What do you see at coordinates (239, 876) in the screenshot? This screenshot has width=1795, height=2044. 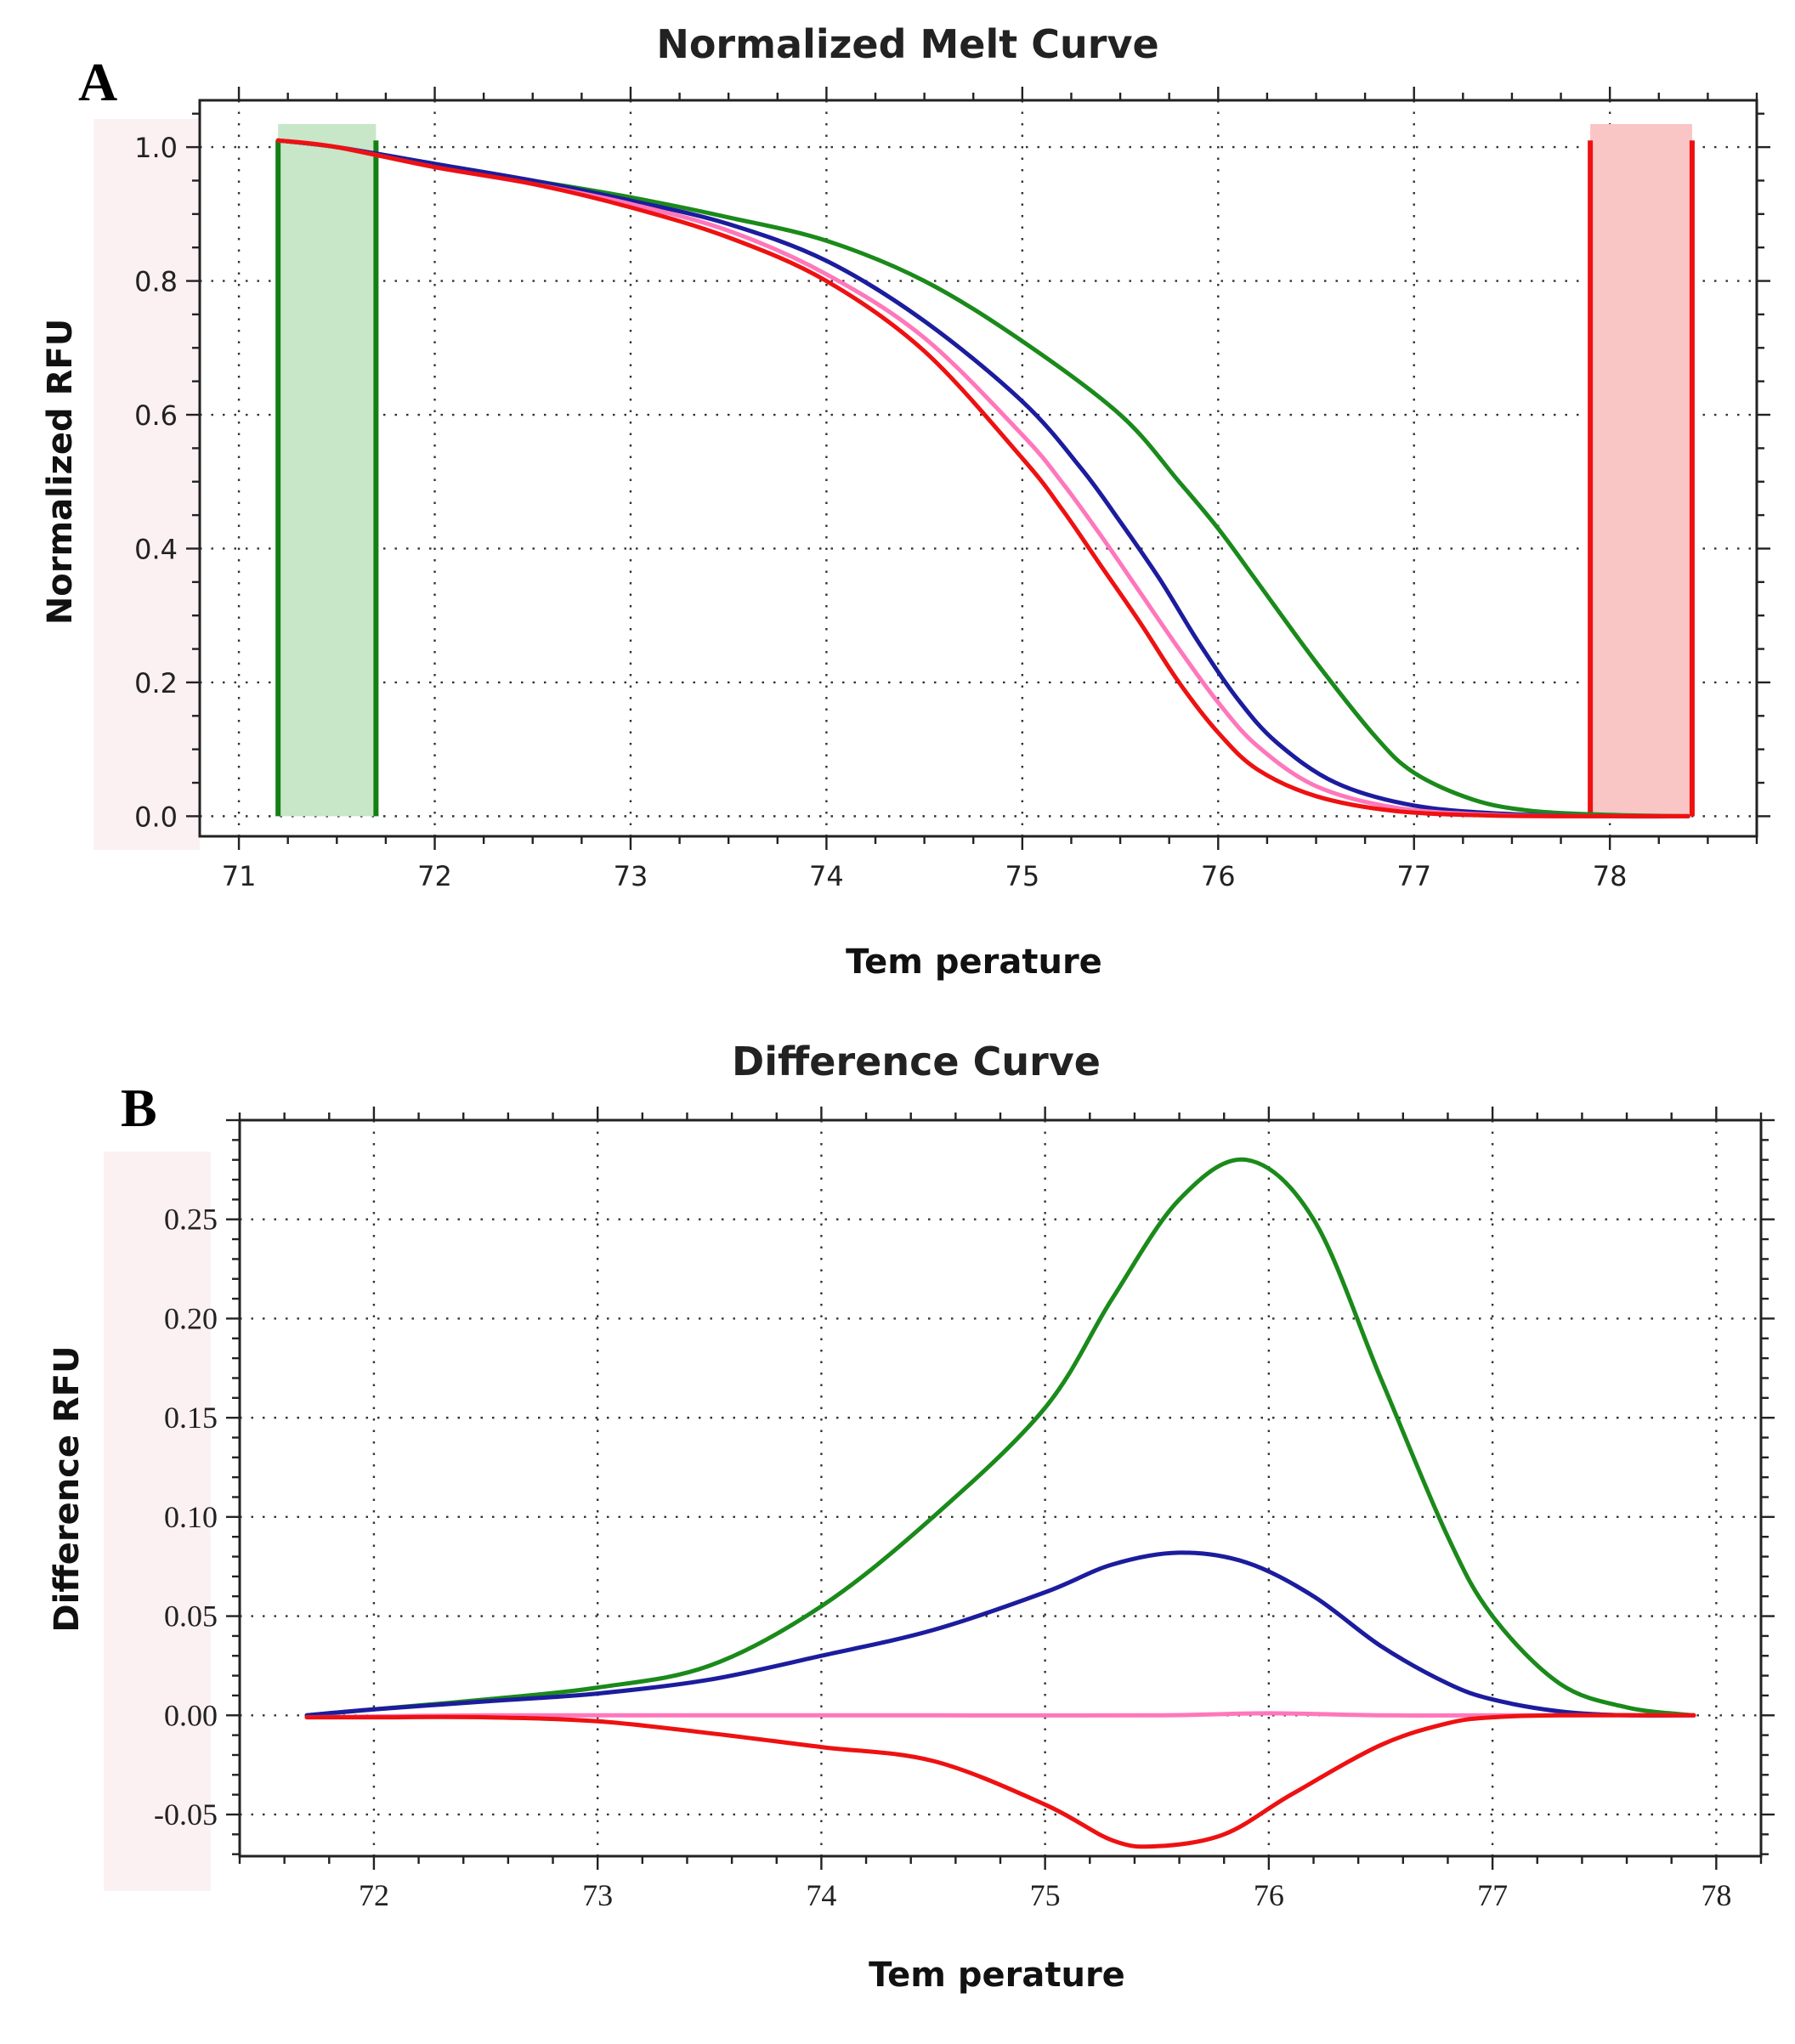 I see `melt-x-tick-label-0: 71` at bounding box center [239, 876].